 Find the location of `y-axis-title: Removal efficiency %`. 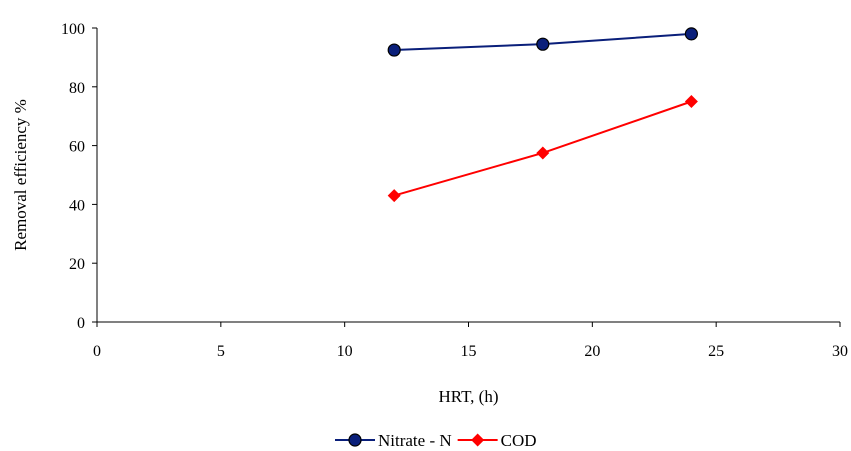

y-axis-title: Removal efficiency % is located at coordinates (20, 175).